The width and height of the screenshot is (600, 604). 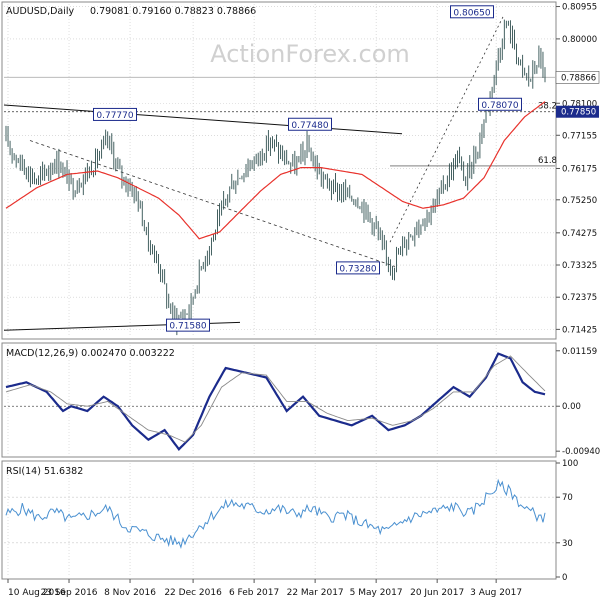 I want to click on macd-y-tick-label: 0.01159, so click(x=579, y=352).